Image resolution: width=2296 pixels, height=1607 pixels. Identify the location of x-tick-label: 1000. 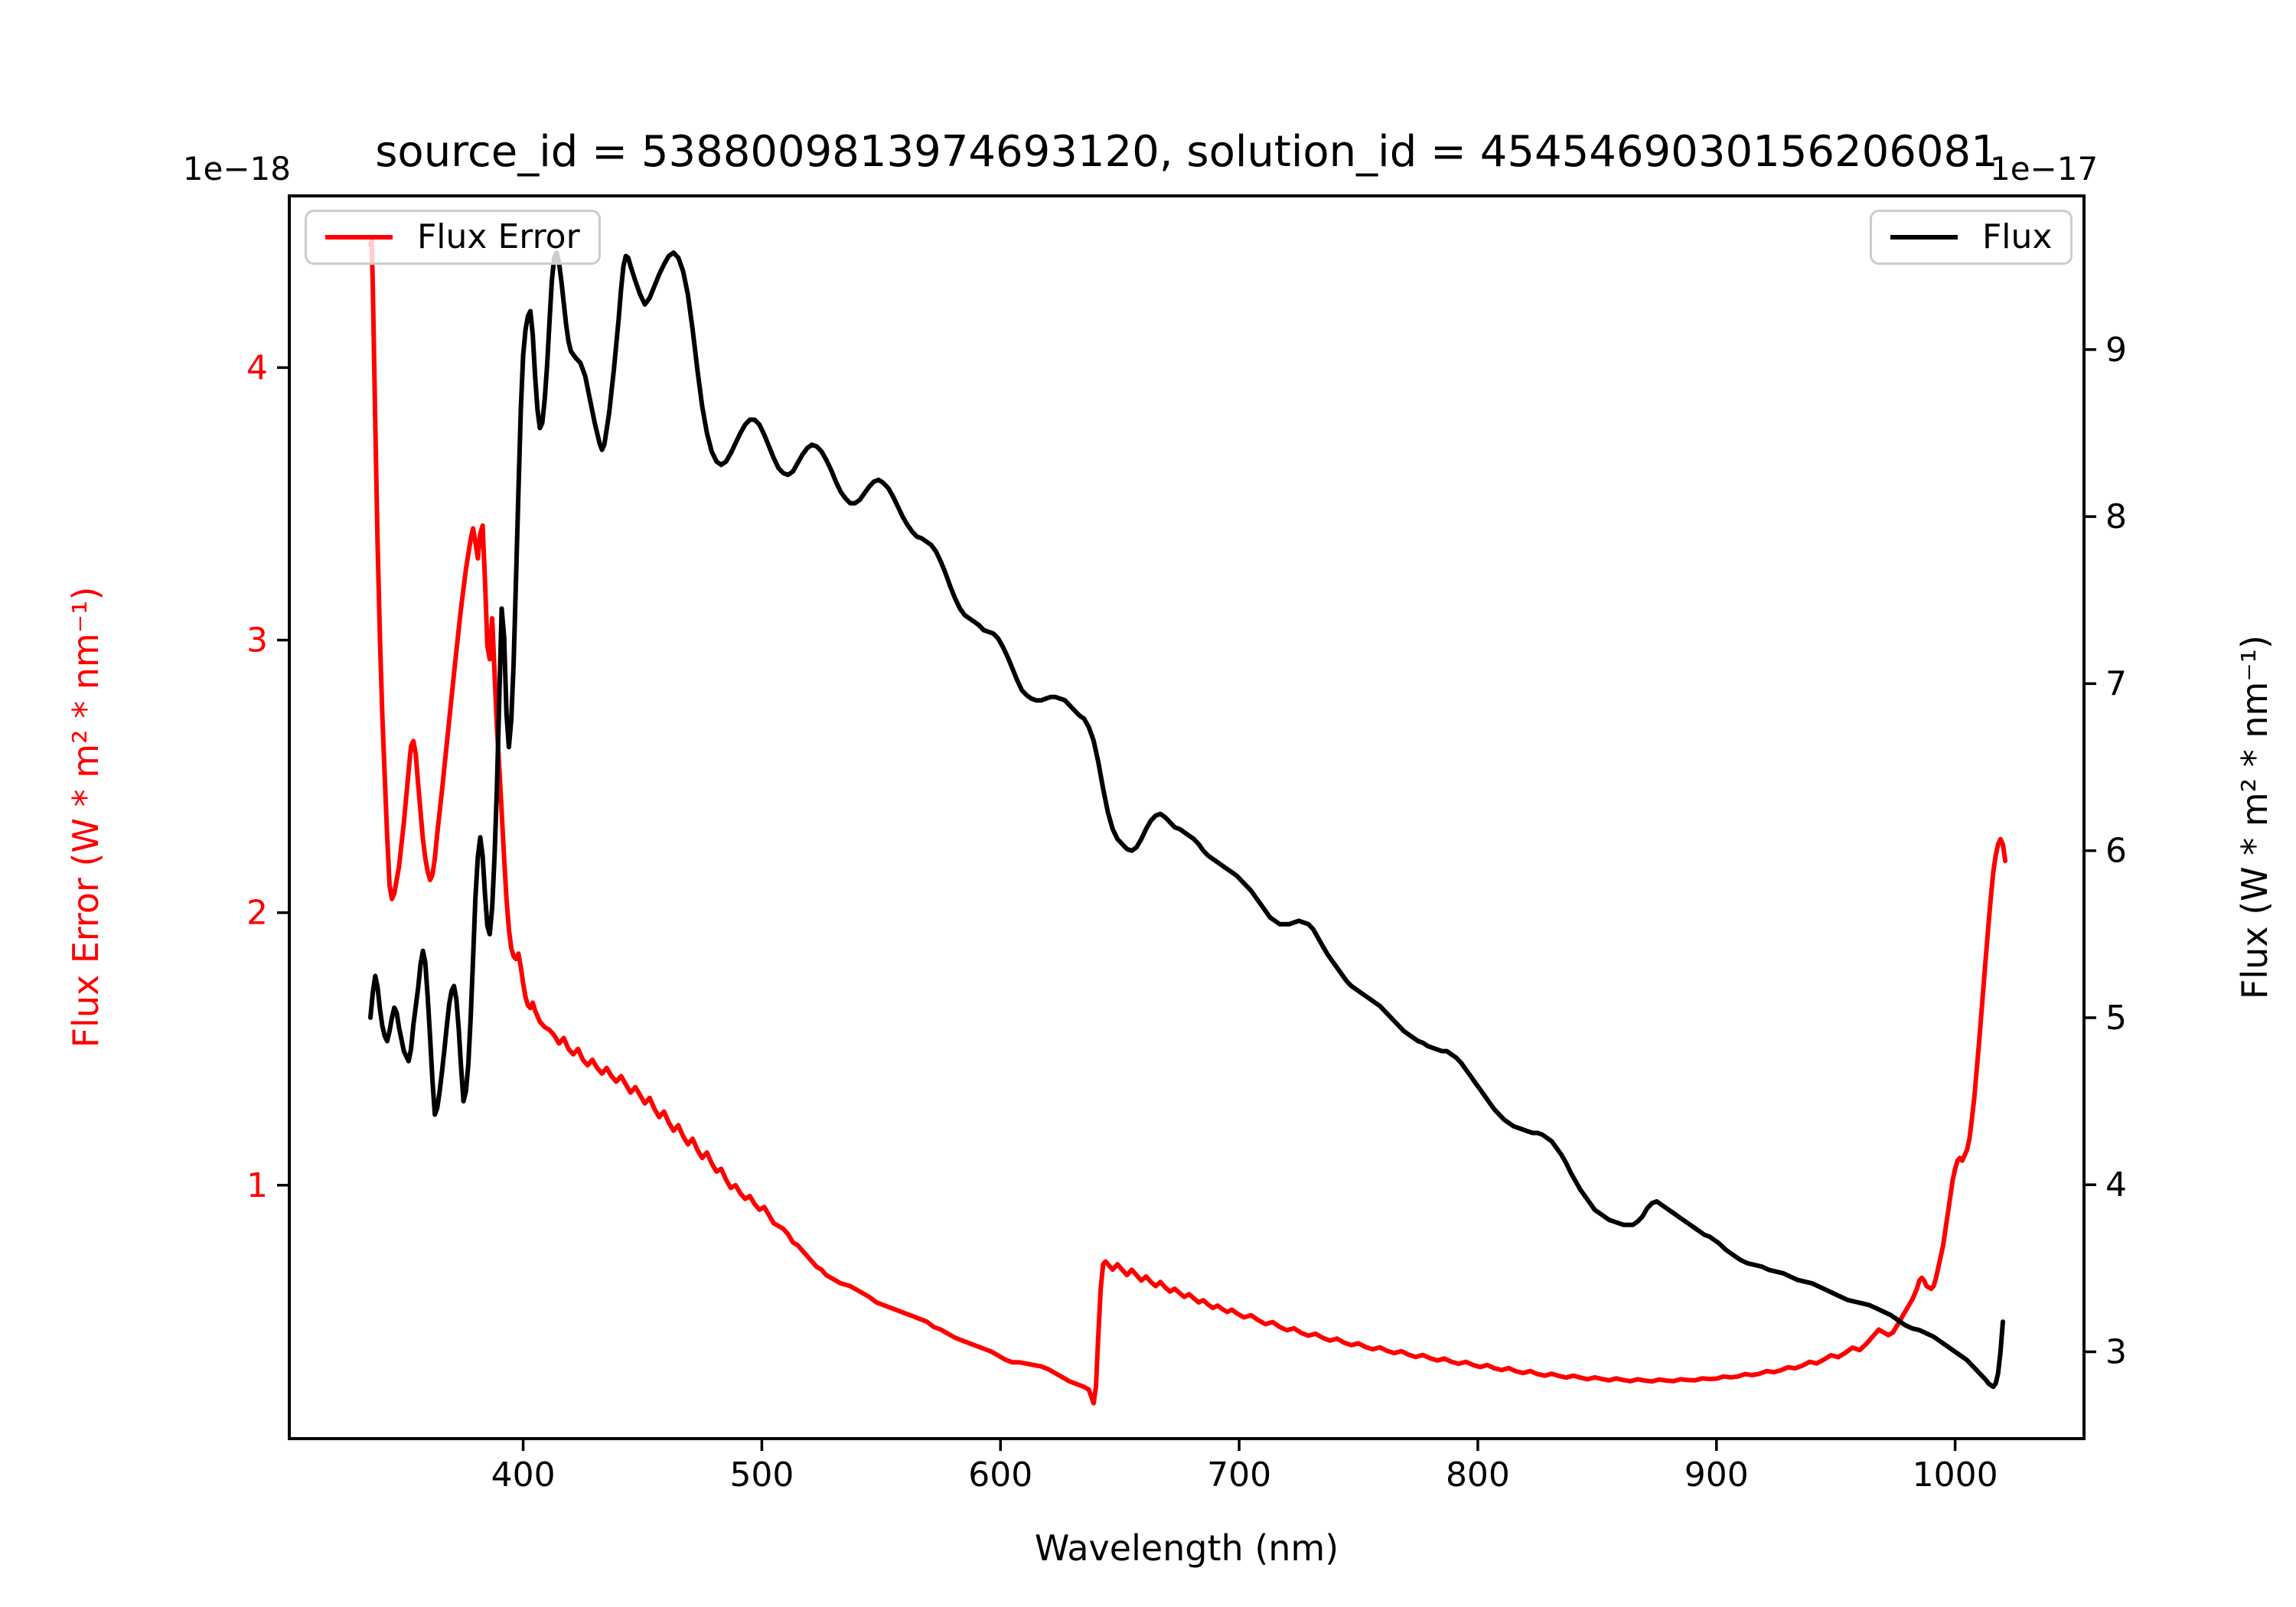
(1955, 1475).